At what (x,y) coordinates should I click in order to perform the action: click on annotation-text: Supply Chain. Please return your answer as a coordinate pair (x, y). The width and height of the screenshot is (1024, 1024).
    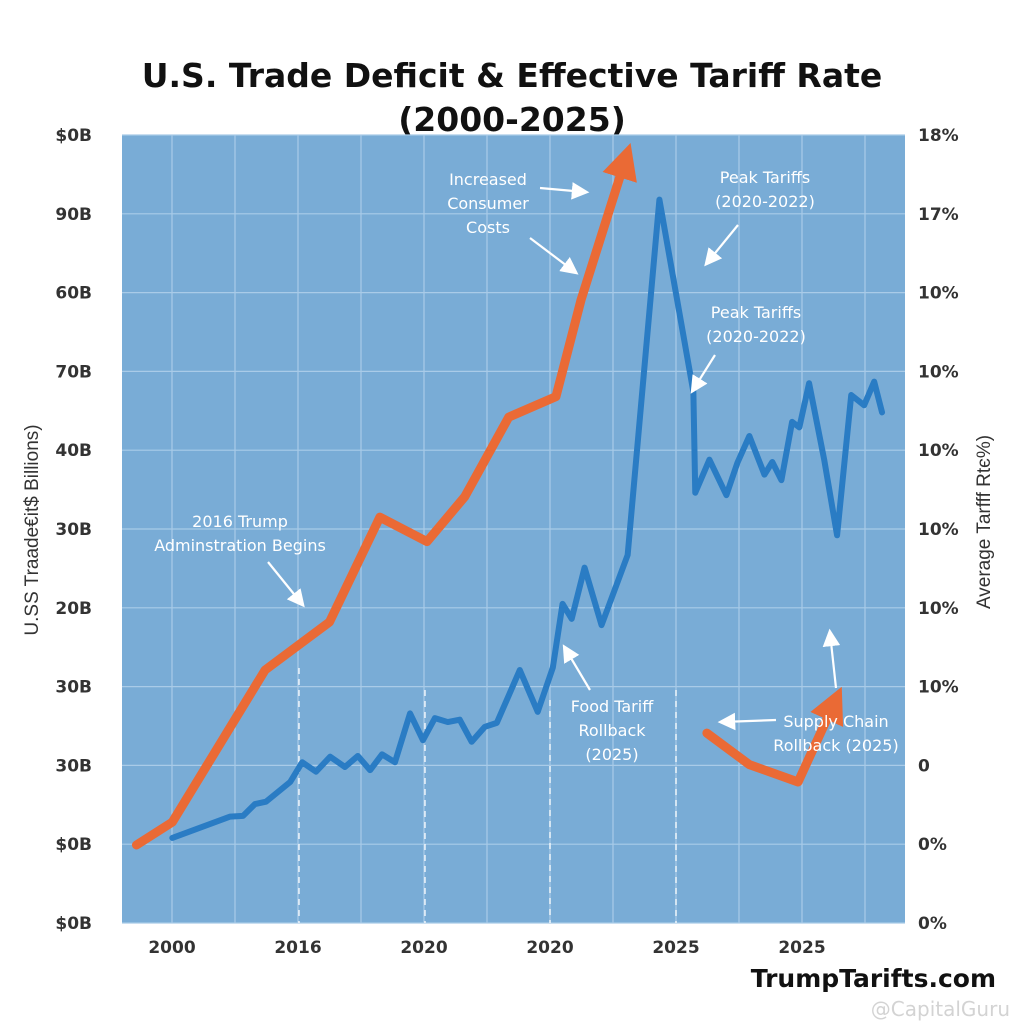
    Looking at the image, I should click on (835, 721).